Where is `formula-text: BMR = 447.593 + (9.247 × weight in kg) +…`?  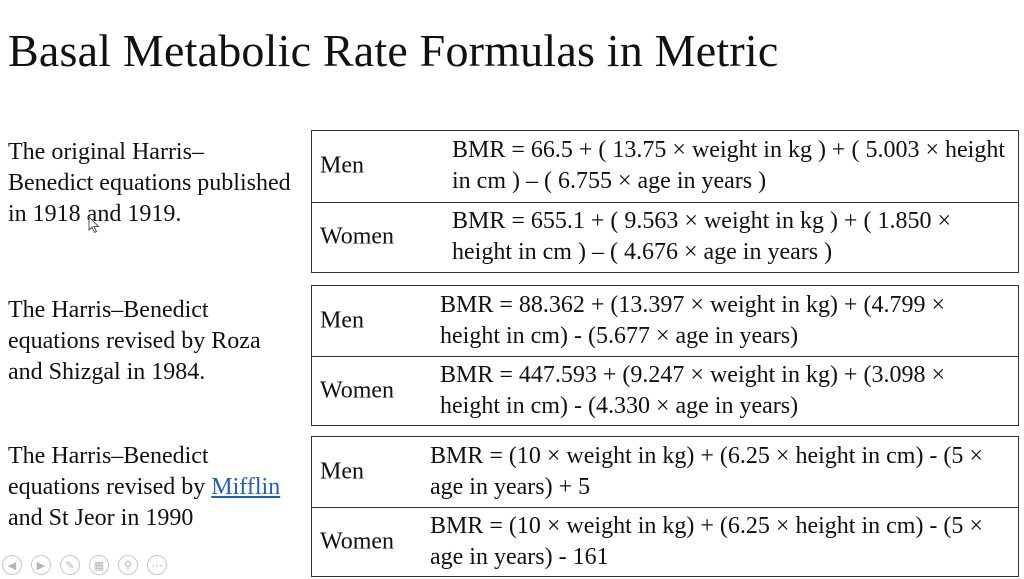 formula-text: BMR = 447.593 + (9.247 × weight in kg) +… is located at coordinates (692, 390).